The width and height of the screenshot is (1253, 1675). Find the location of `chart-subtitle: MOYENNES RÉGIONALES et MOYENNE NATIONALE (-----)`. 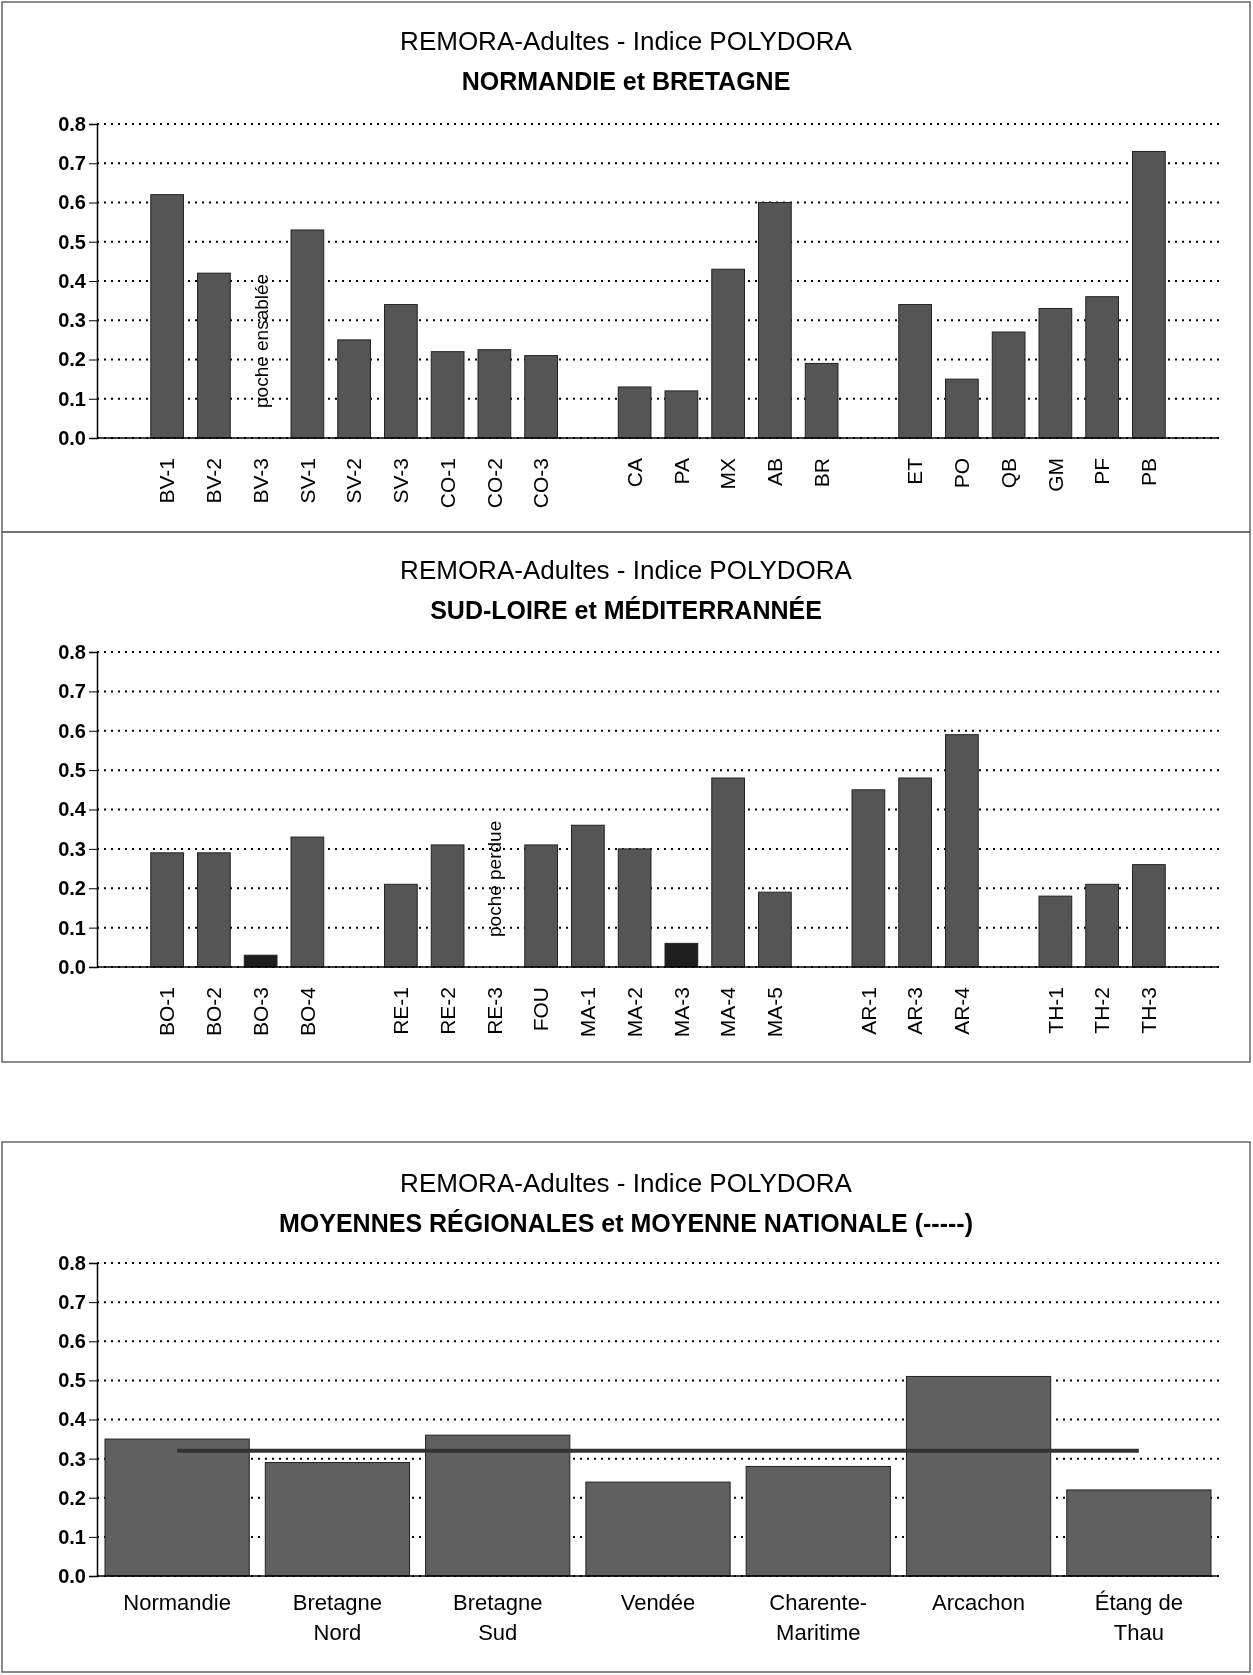

chart-subtitle: MOYENNES RÉGIONALES et MOYENNE NATIONALE (-----) is located at coordinates (626, 1223).